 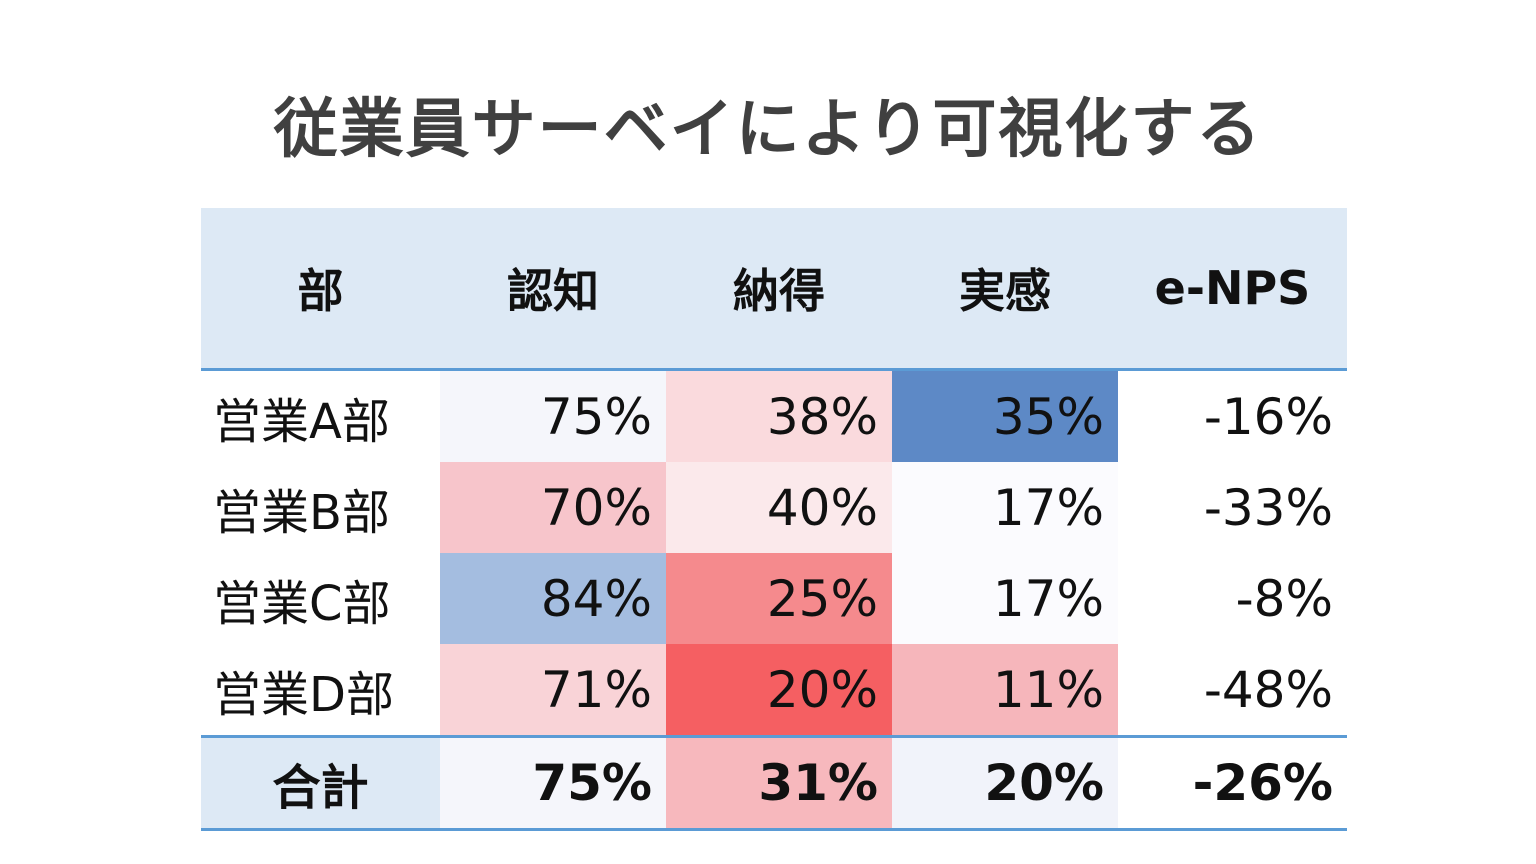 What do you see at coordinates (768, 130) in the screenshot?
I see `page-title: 従業員サーベイにより可視化する` at bounding box center [768, 130].